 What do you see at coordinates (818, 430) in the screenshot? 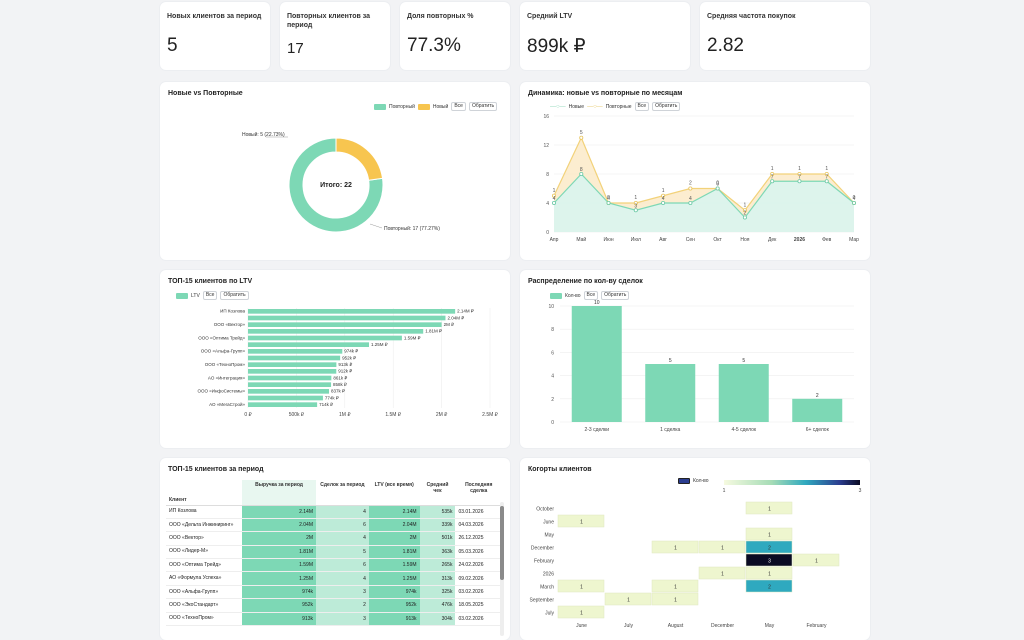
I see `x-tick-label: 6+ сделок` at bounding box center [818, 430].